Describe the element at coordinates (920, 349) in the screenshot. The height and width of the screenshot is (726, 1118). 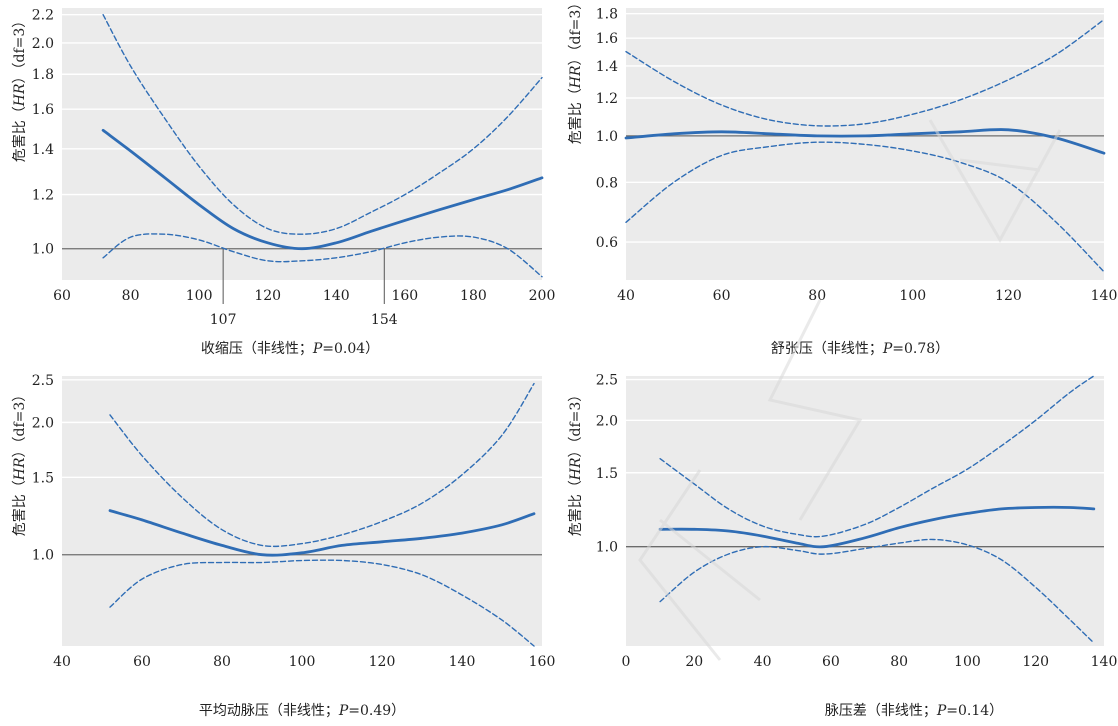
I see `xlabel-tail: =0.78）` at that location.